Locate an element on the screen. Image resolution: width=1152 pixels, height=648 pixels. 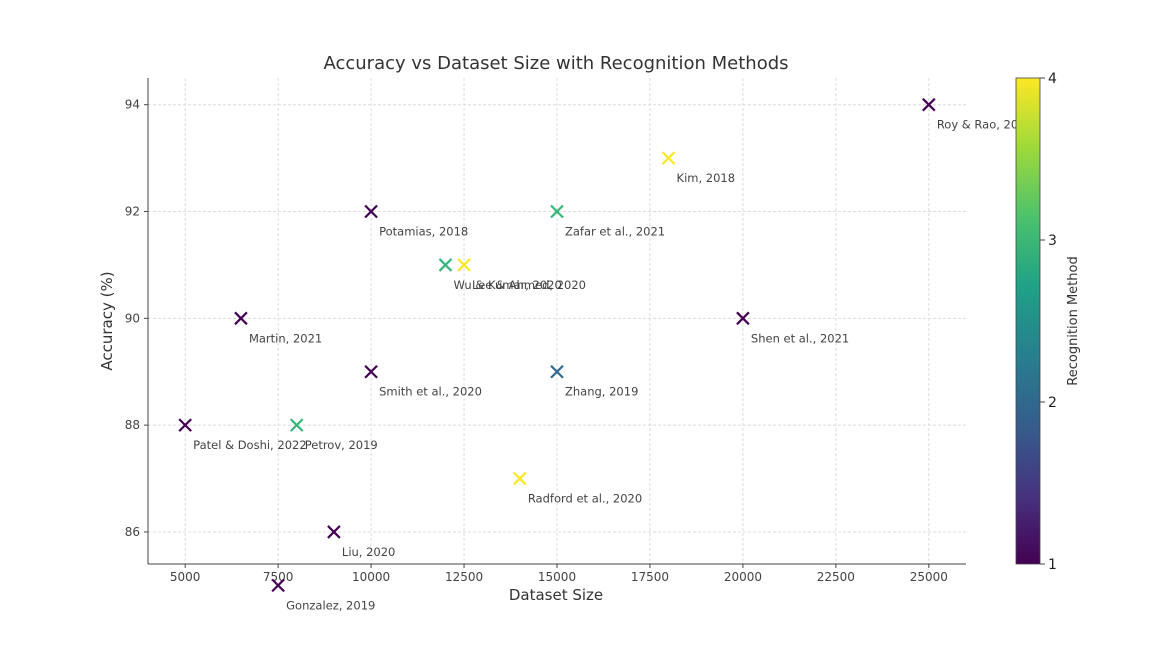
x-tick-label: 7500 is located at coordinates (278, 577).